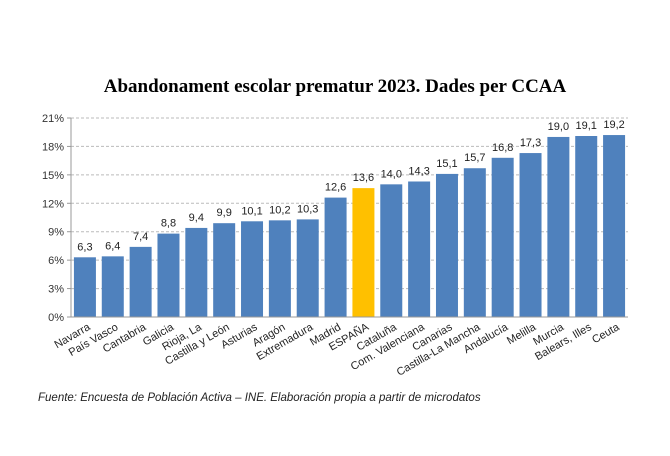 Image resolution: width=670 pixels, height=456 pixels. What do you see at coordinates (53, 119) in the screenshot?
I see `y-tick-label: 21%` at bounding box center [53, 119].